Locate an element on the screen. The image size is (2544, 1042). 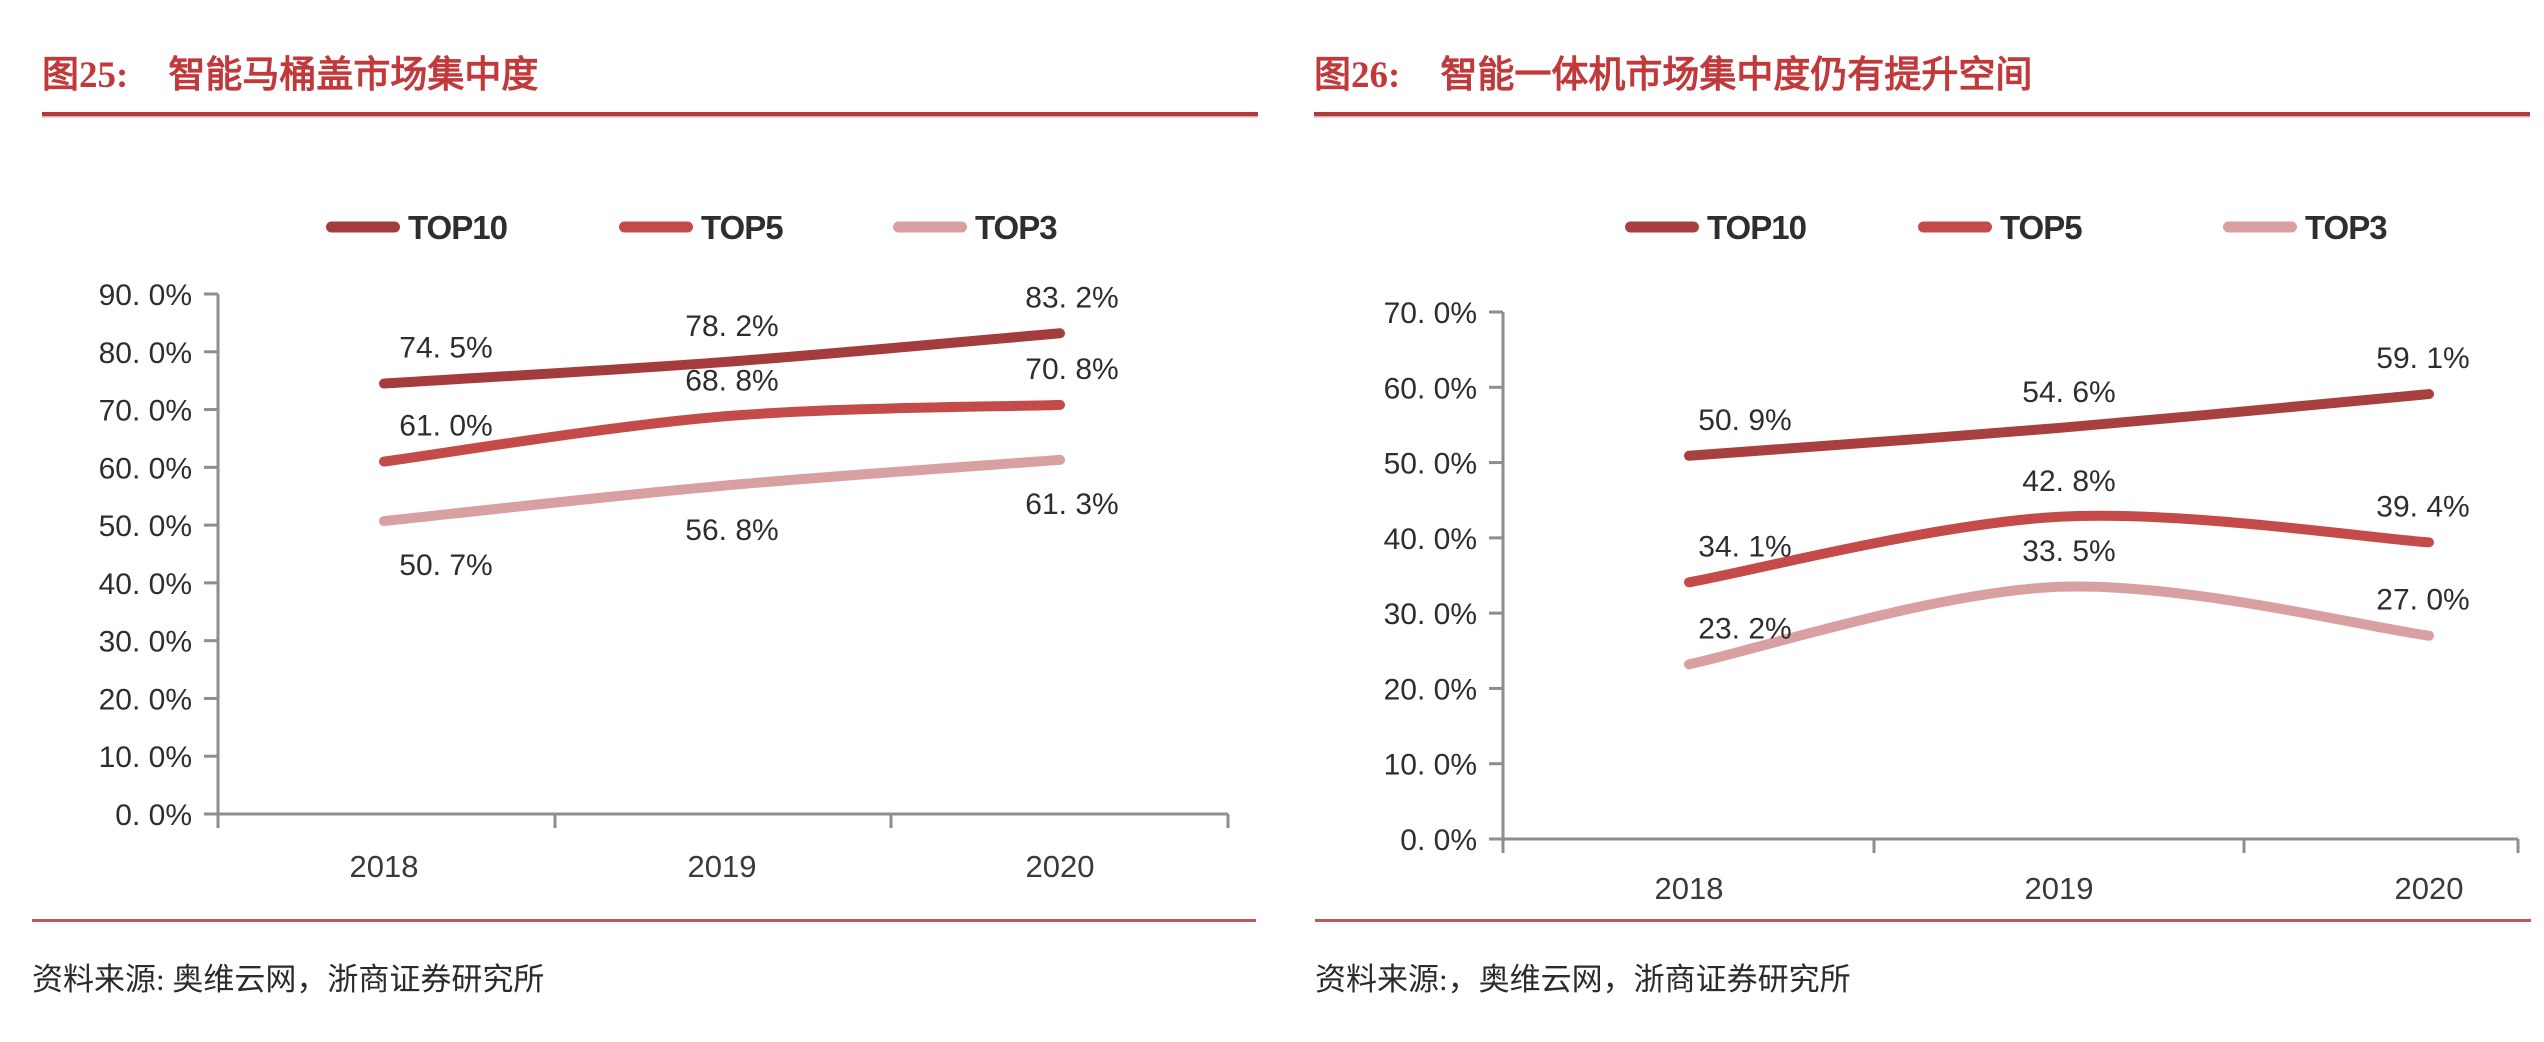
data-label-top10: 83. 2% is located at coordinates (1071, 297).